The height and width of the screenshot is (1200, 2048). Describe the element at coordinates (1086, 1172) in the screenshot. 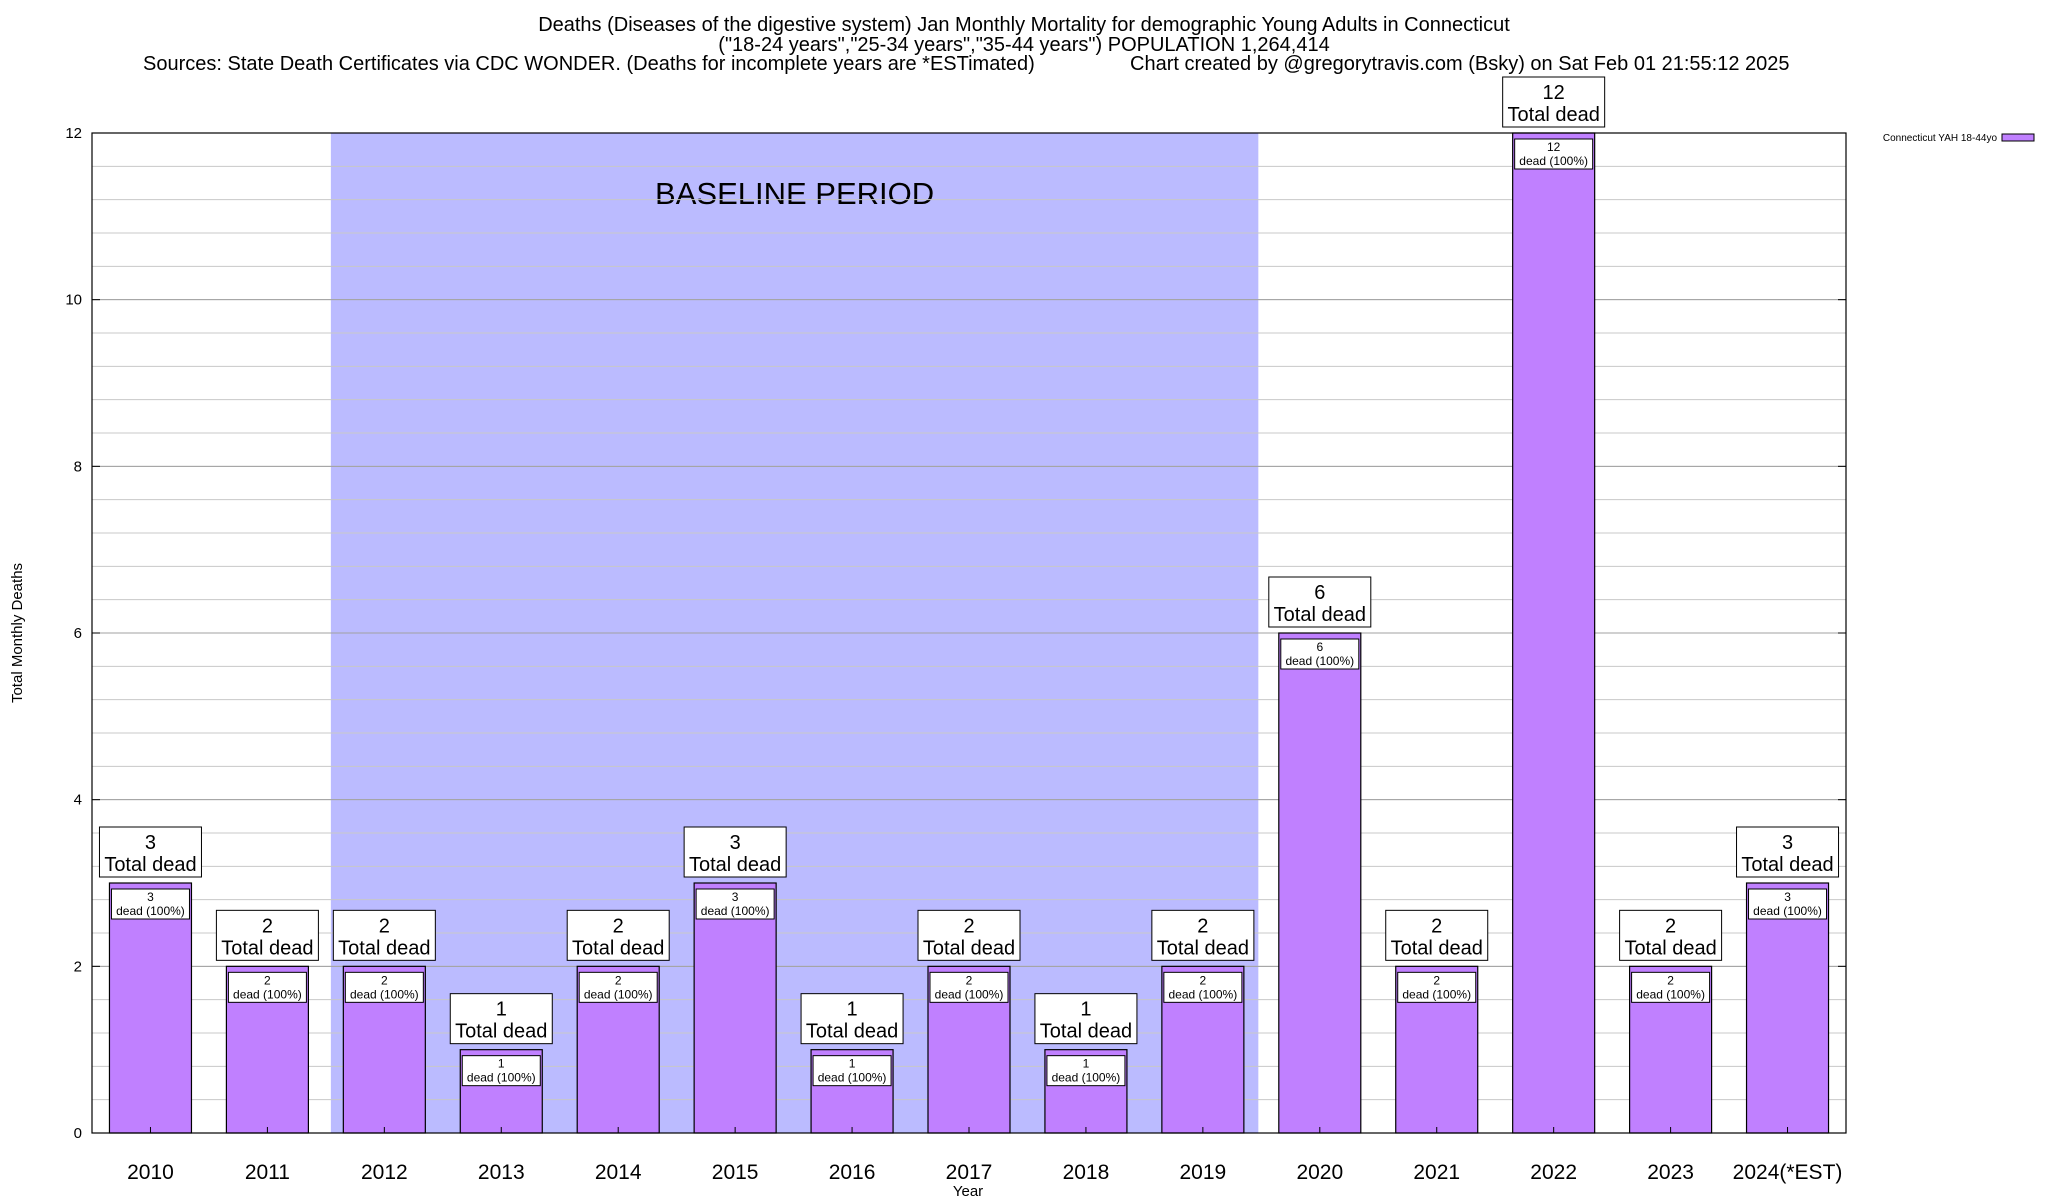

I see `x-tick-label: 2018` at that location.